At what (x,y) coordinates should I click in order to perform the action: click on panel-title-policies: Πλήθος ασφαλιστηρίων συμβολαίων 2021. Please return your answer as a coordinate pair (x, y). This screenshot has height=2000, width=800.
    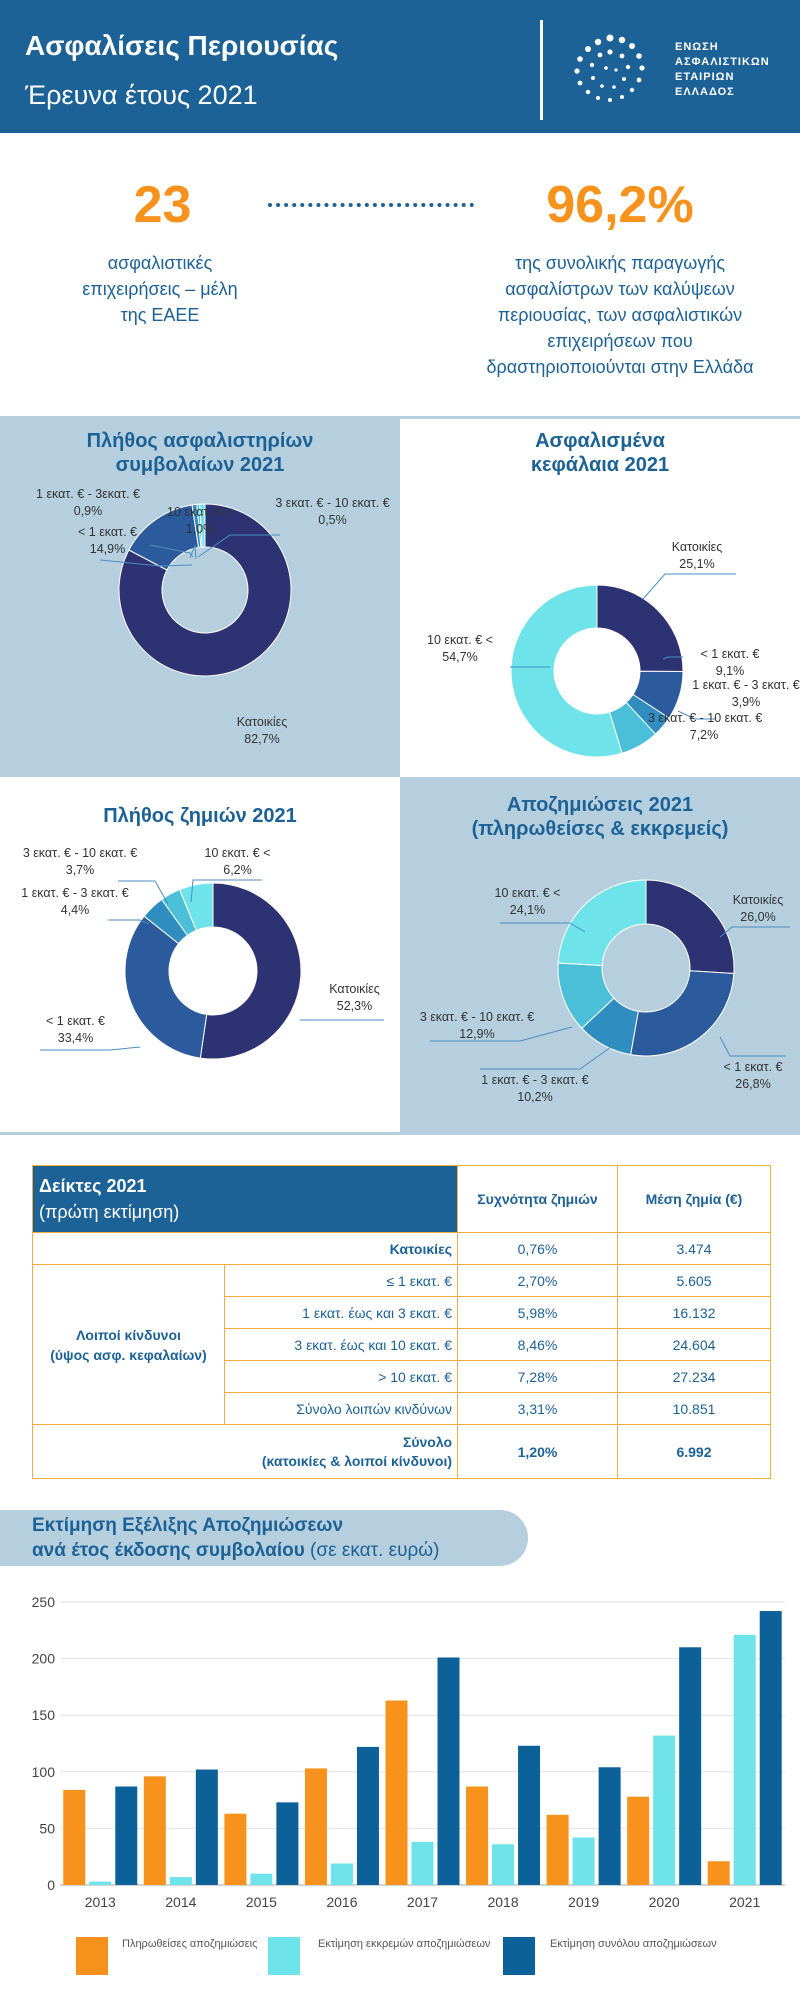
    Looking at the image, I should click on (200, 453).